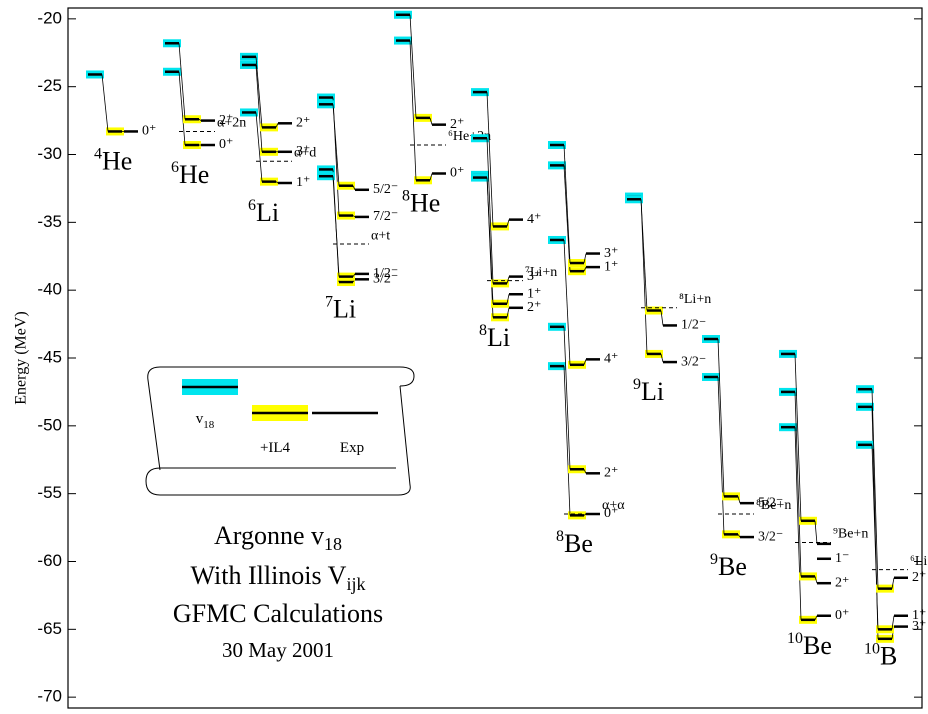  I want to click on caption-line: 30 May 2001, so click(278, 650).